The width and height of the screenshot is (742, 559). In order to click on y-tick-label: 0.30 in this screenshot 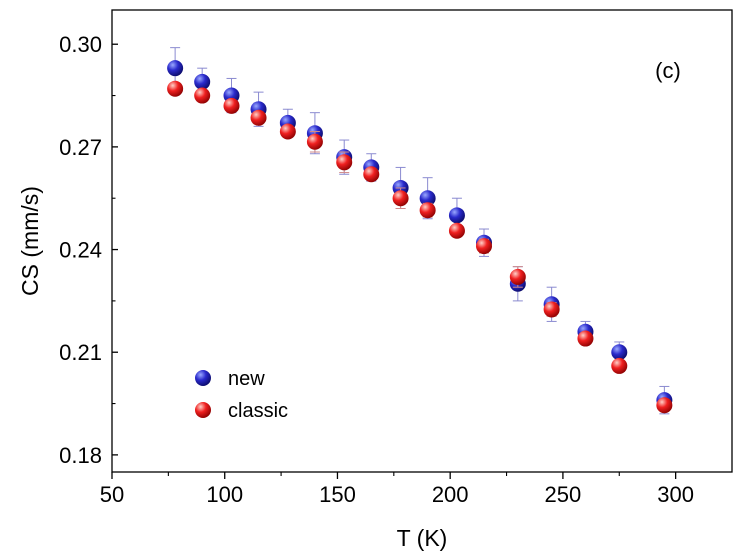, I will do `click(80, 44)`.